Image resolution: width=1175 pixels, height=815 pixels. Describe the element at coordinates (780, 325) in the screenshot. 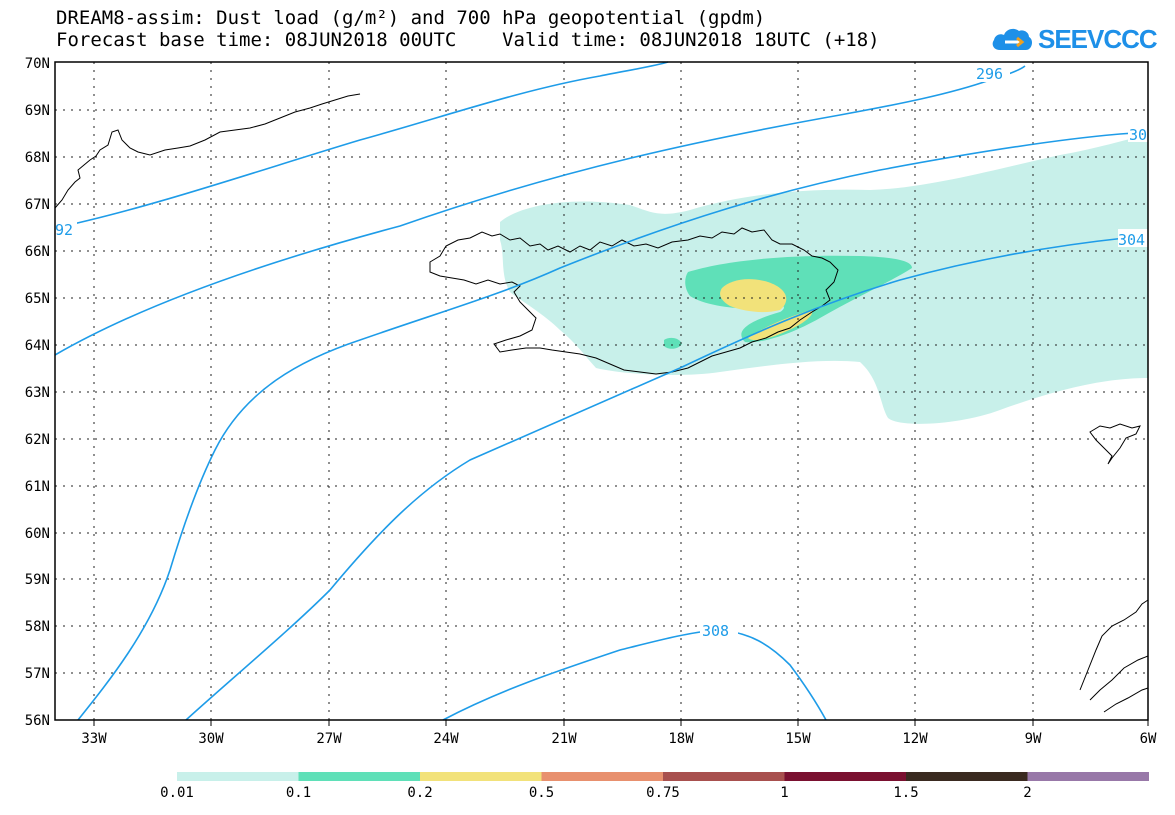

I see `dust-region-0.2-b` at that location.